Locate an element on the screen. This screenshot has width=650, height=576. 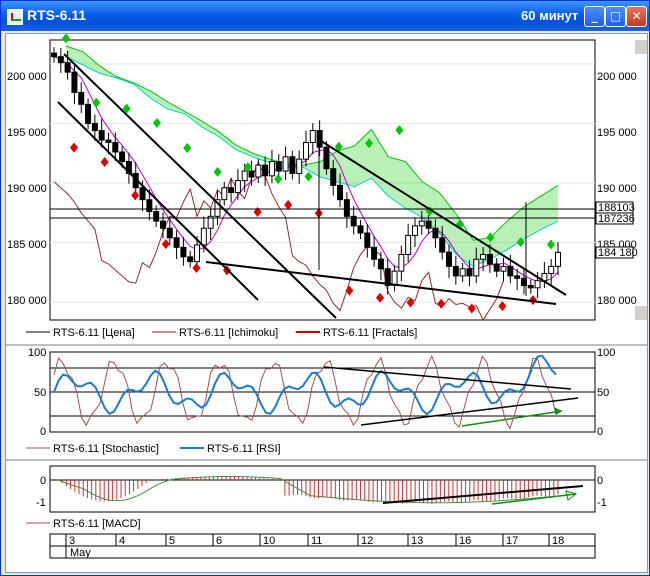
kumo-segment is located at coordinates (91, 62).